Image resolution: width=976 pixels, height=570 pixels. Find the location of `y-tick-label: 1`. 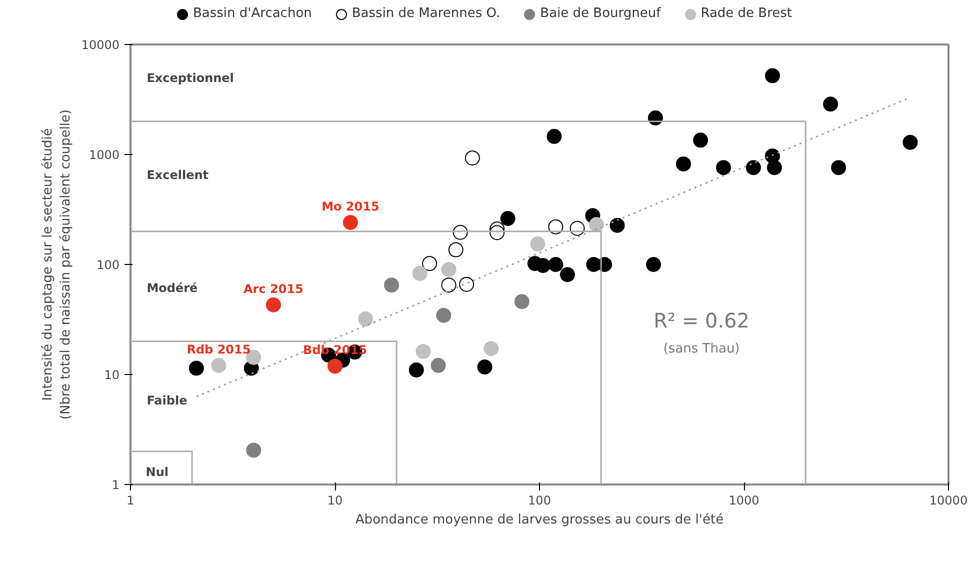

y-tick-label: 1 is located at coordinates (116, 485).